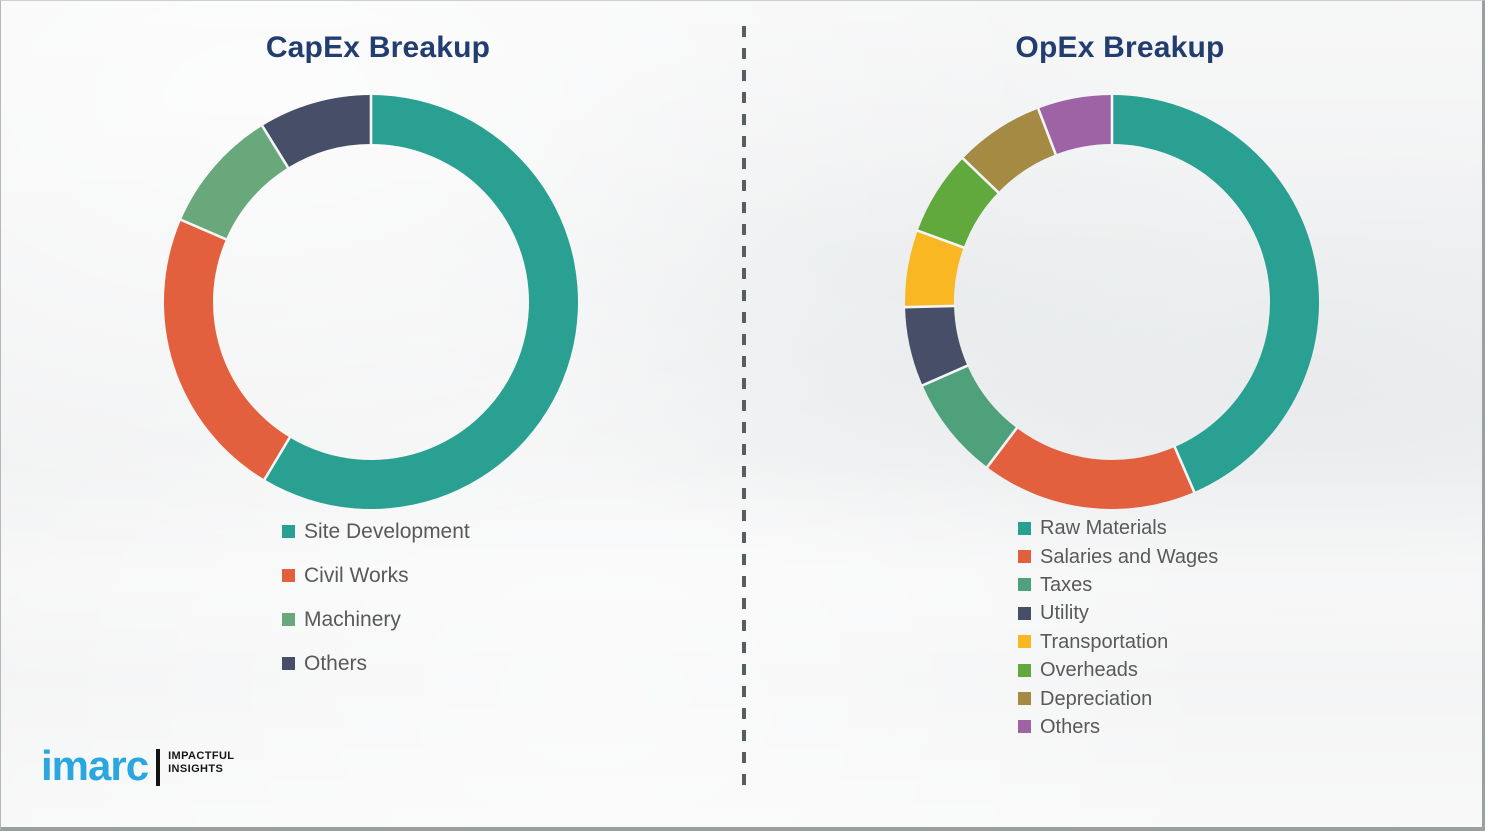 This screenshot has width=1488, height=836. I want to click on legend-label-salaries-and-wages: Salaries and Wages, so click(1129, 556).